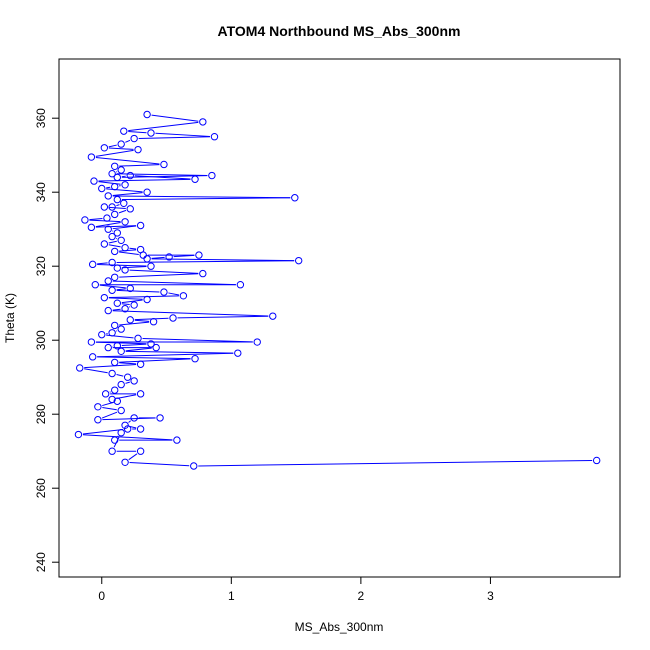 This screenshot has height=650, width=650. Describe the element at coordinates (490, 596) in the screenshot. I see `x-tick-label: 3` at that location.